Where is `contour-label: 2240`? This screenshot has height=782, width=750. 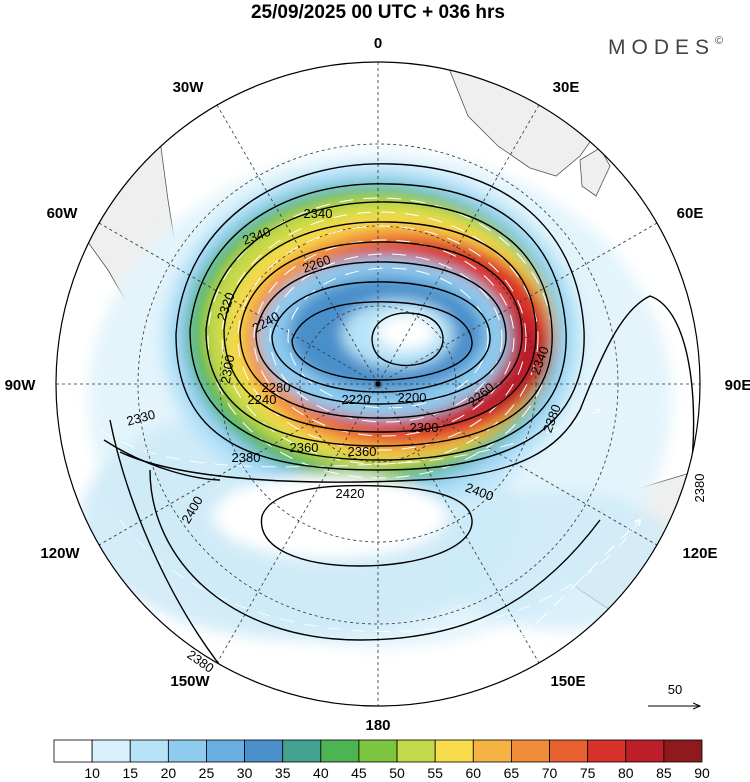
contour-label: 2240 is located at coordinates (262, 399).